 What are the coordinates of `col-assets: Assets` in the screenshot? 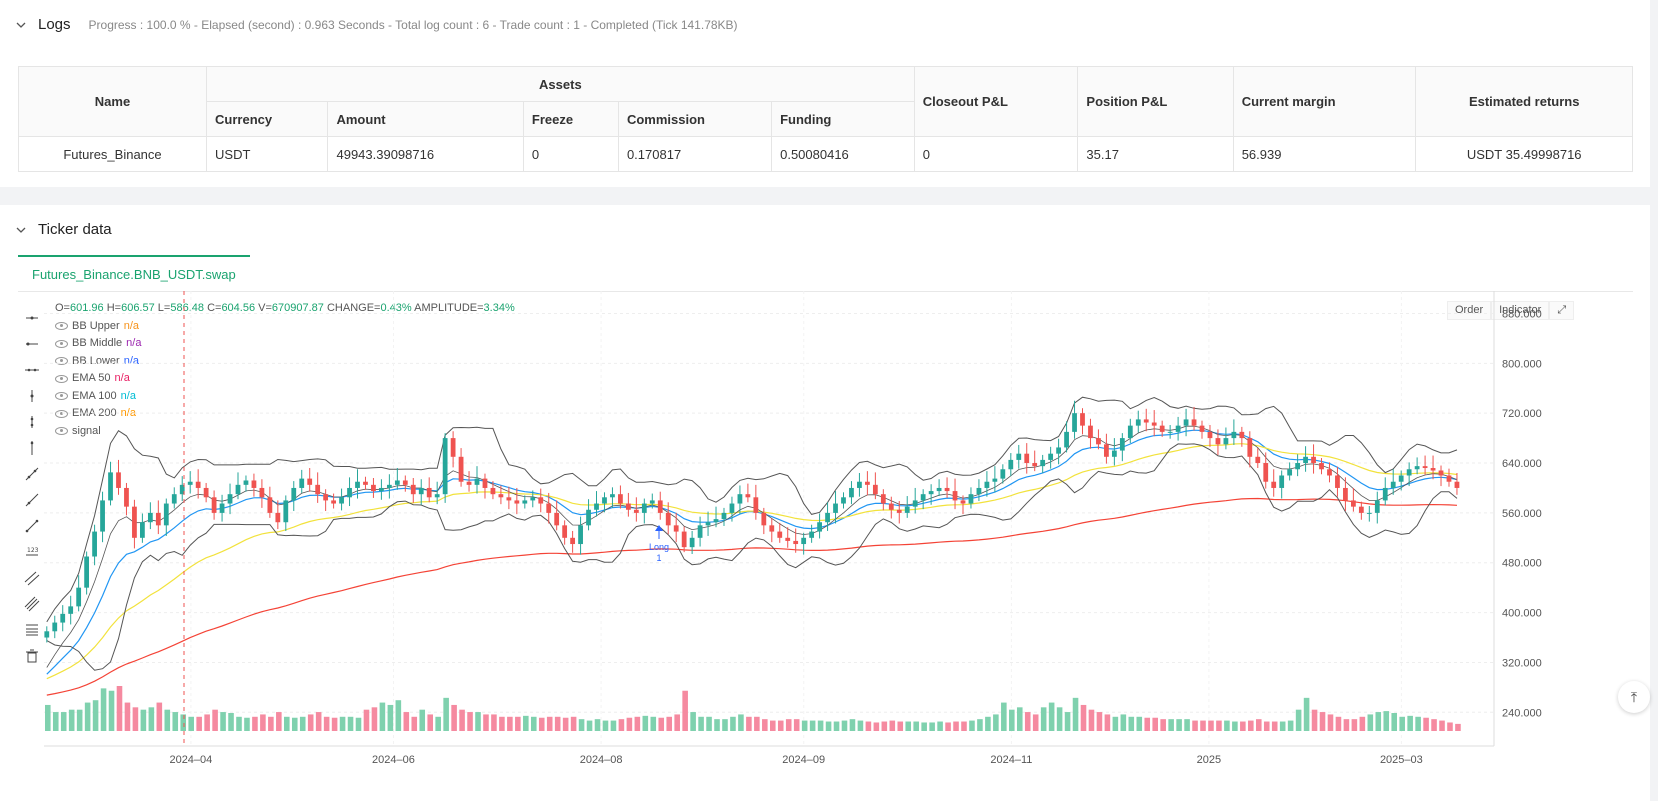 It's located at (560, 84).